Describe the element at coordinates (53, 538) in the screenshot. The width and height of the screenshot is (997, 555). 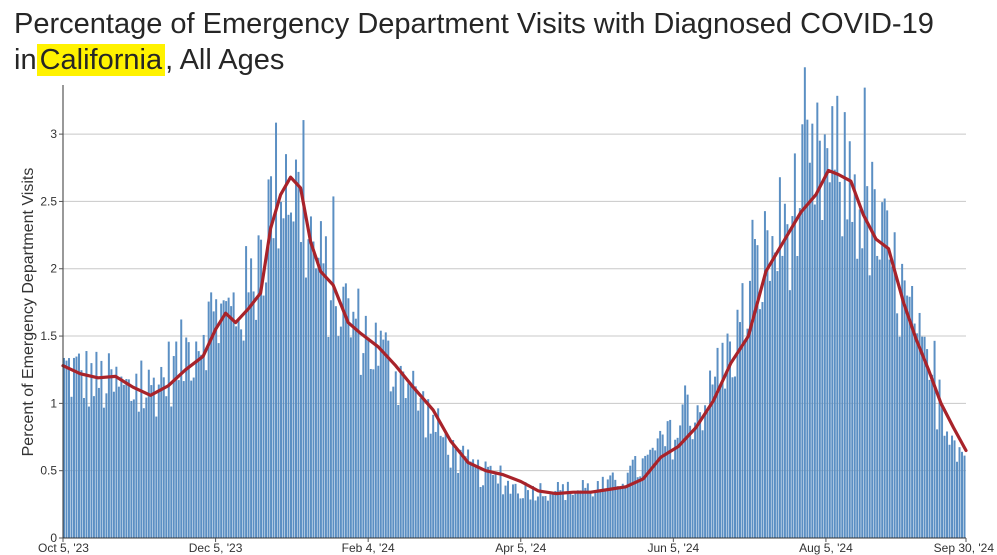
I see `y-tick-label: 0` at that location.